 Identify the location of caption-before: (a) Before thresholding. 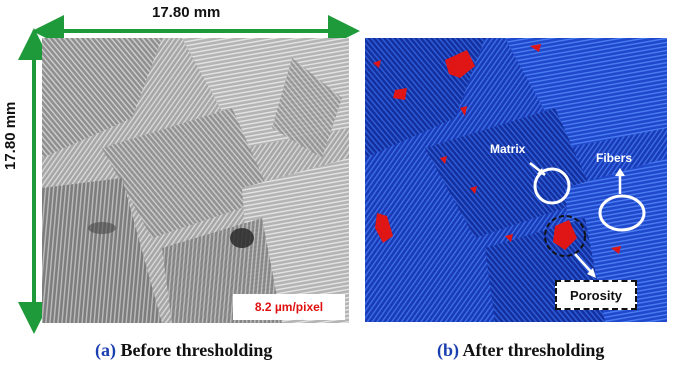
(183, 350).